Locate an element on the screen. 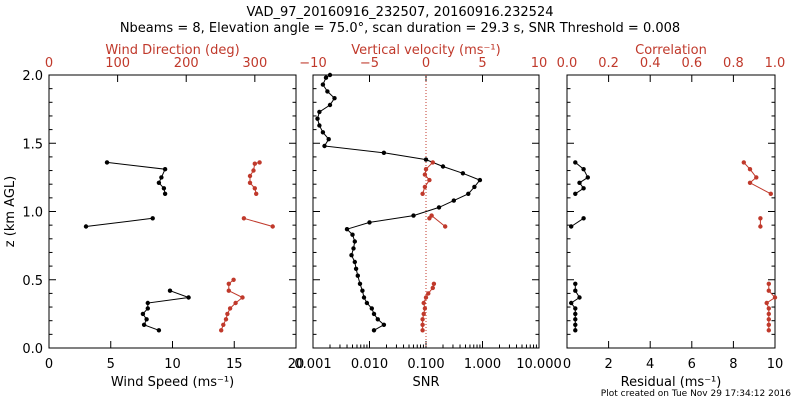  x2-tick-label: −5 is located at coordinates (369, 63).